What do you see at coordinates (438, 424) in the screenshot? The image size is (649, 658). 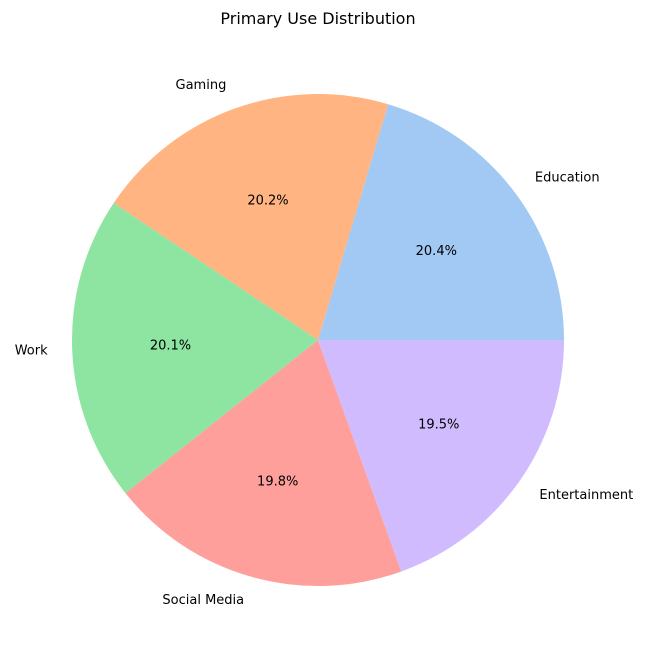 I see `pct-label-entertainment: 19.5%` at bounding box center [438, 424].